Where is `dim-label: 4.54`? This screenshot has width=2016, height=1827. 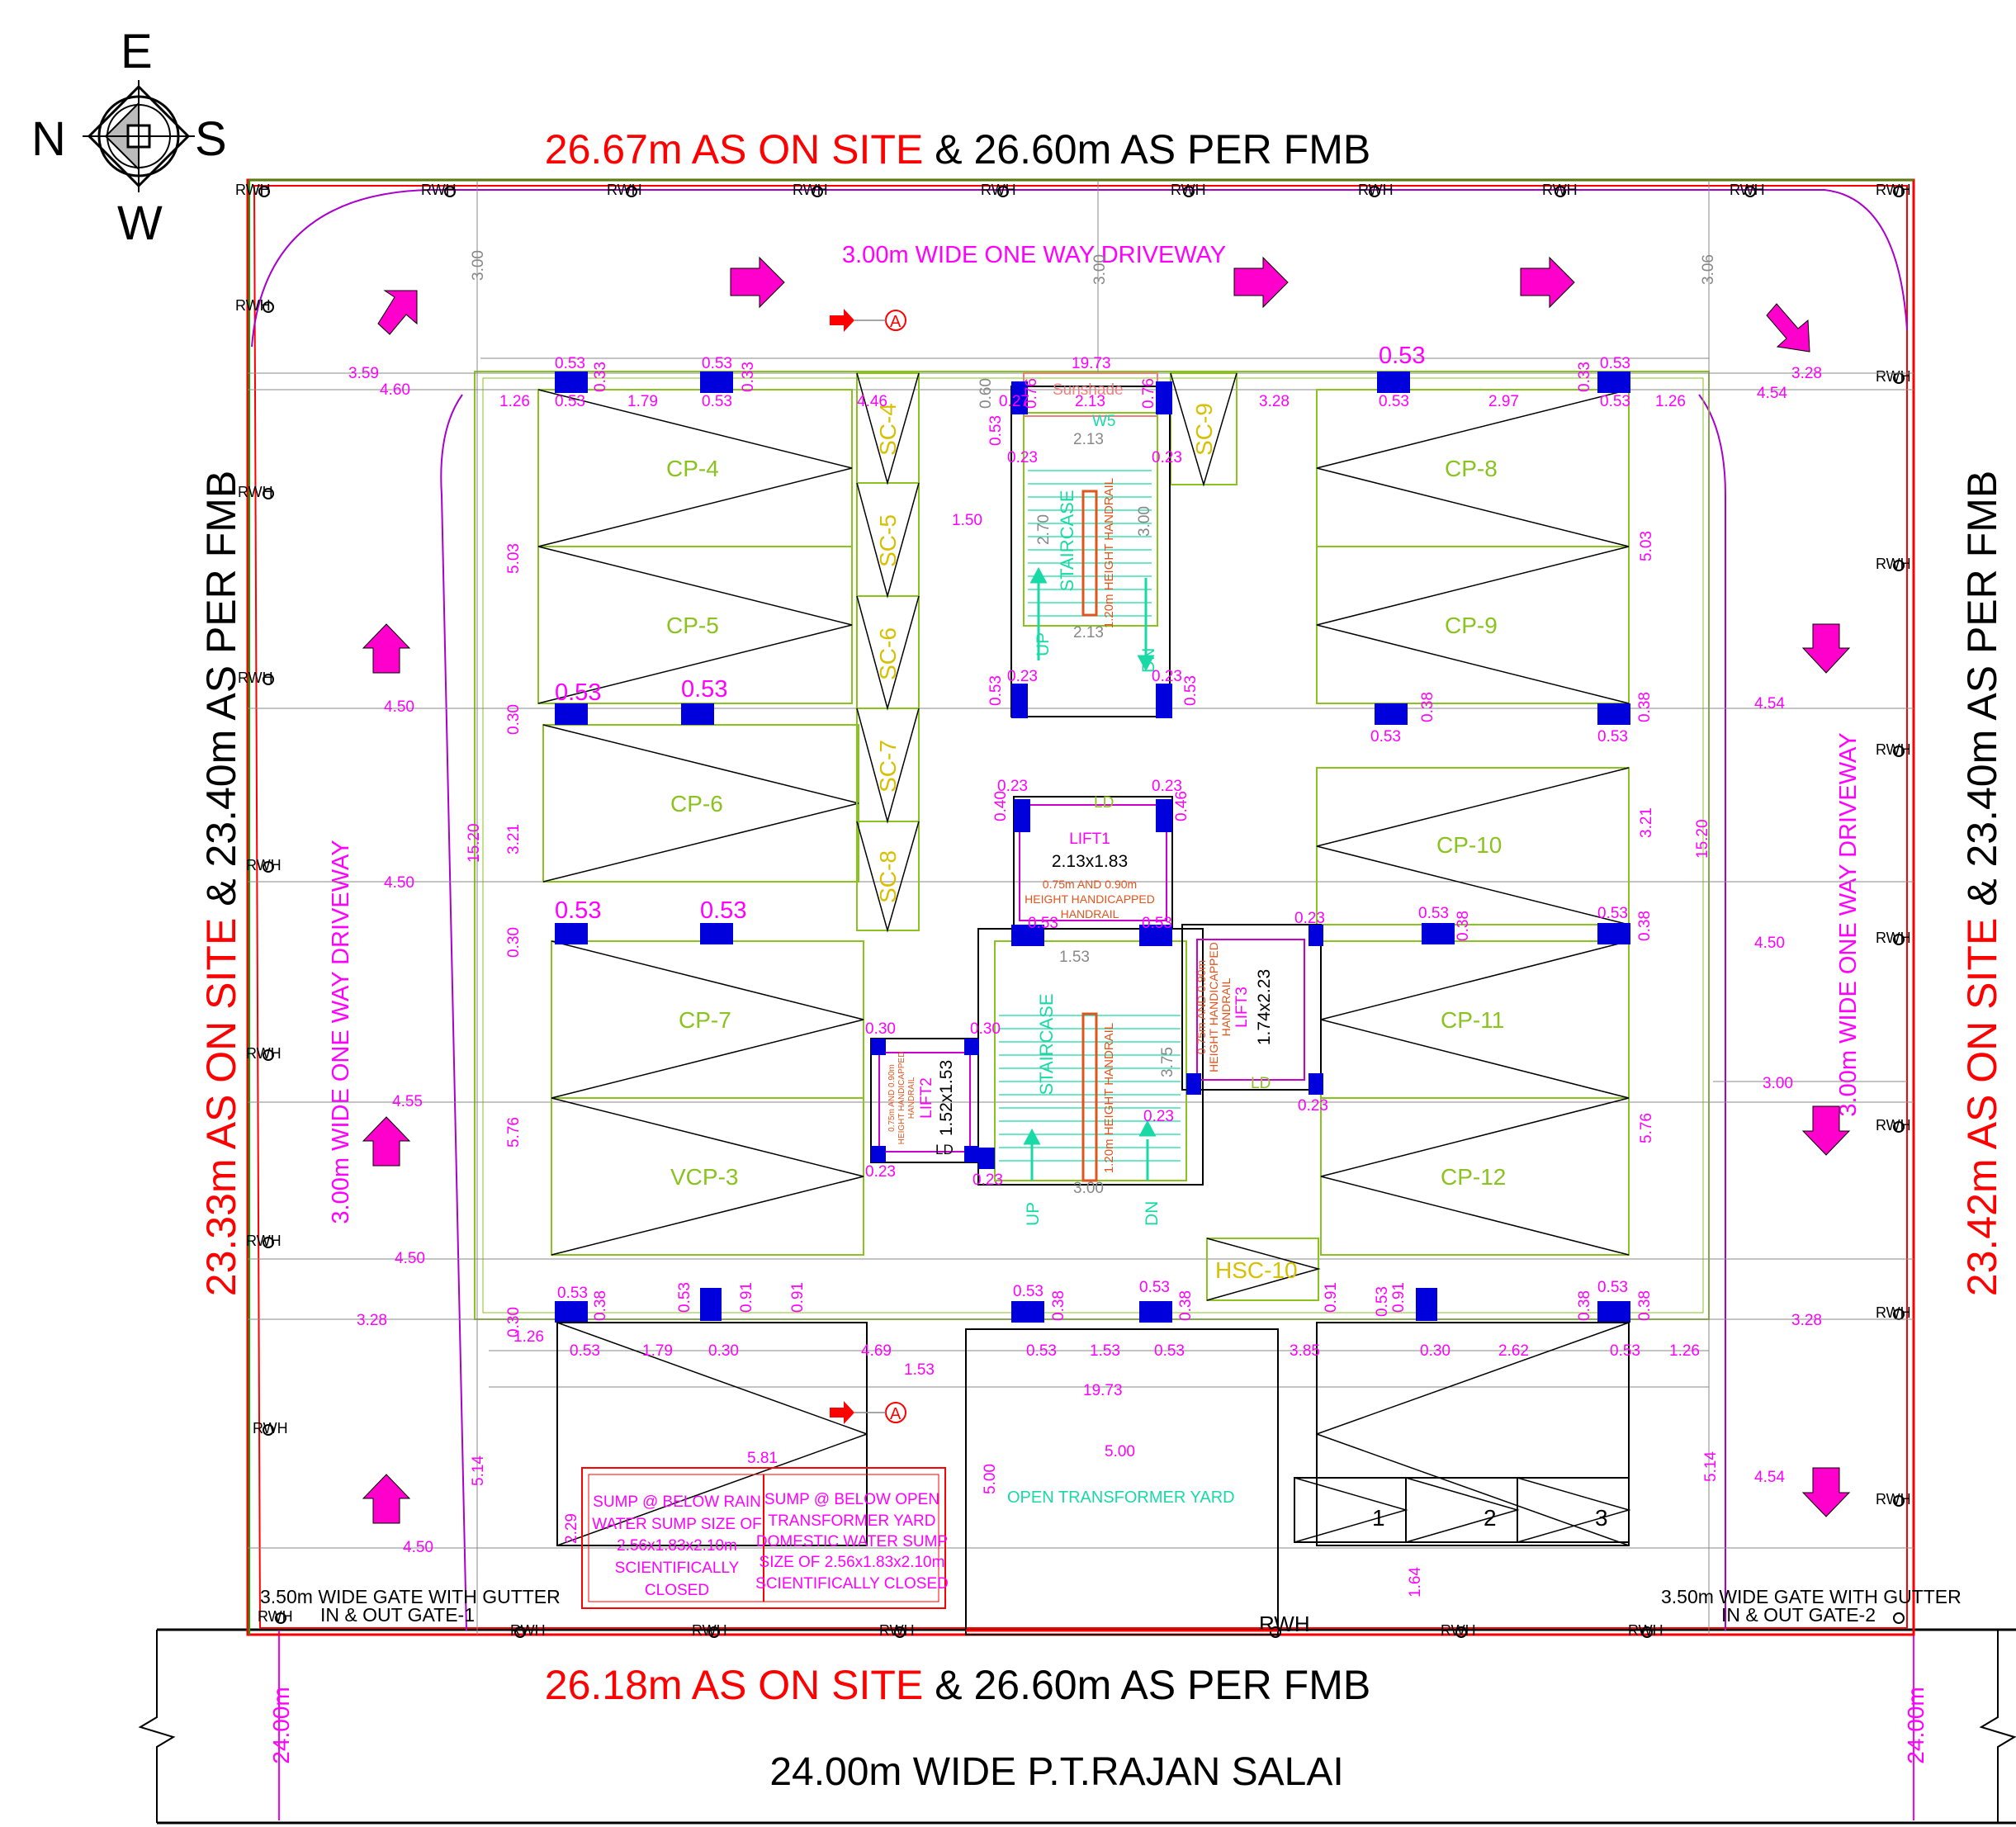 dim-label: 4.54 is located at coordinates (1769, 1477).